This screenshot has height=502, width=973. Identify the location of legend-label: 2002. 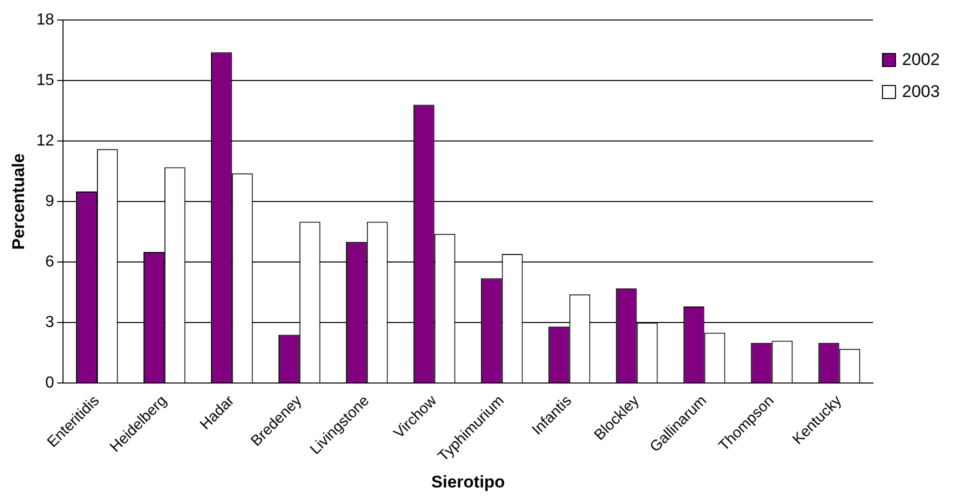
(921, 60).